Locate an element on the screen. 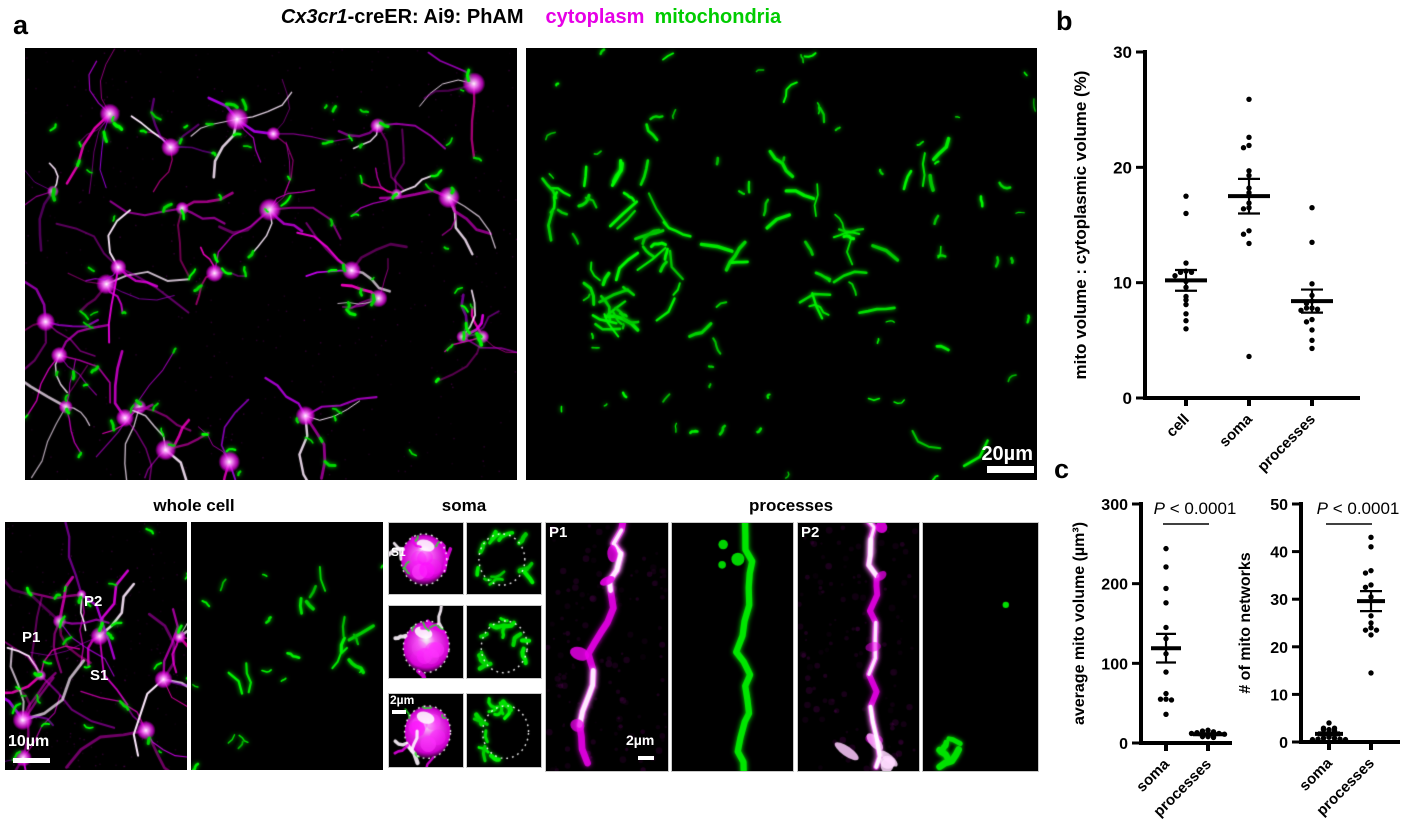 This screenshot has width=1405, height=823. scalebar-label-process-2um: 2µm is located at coordinates (640, 740).